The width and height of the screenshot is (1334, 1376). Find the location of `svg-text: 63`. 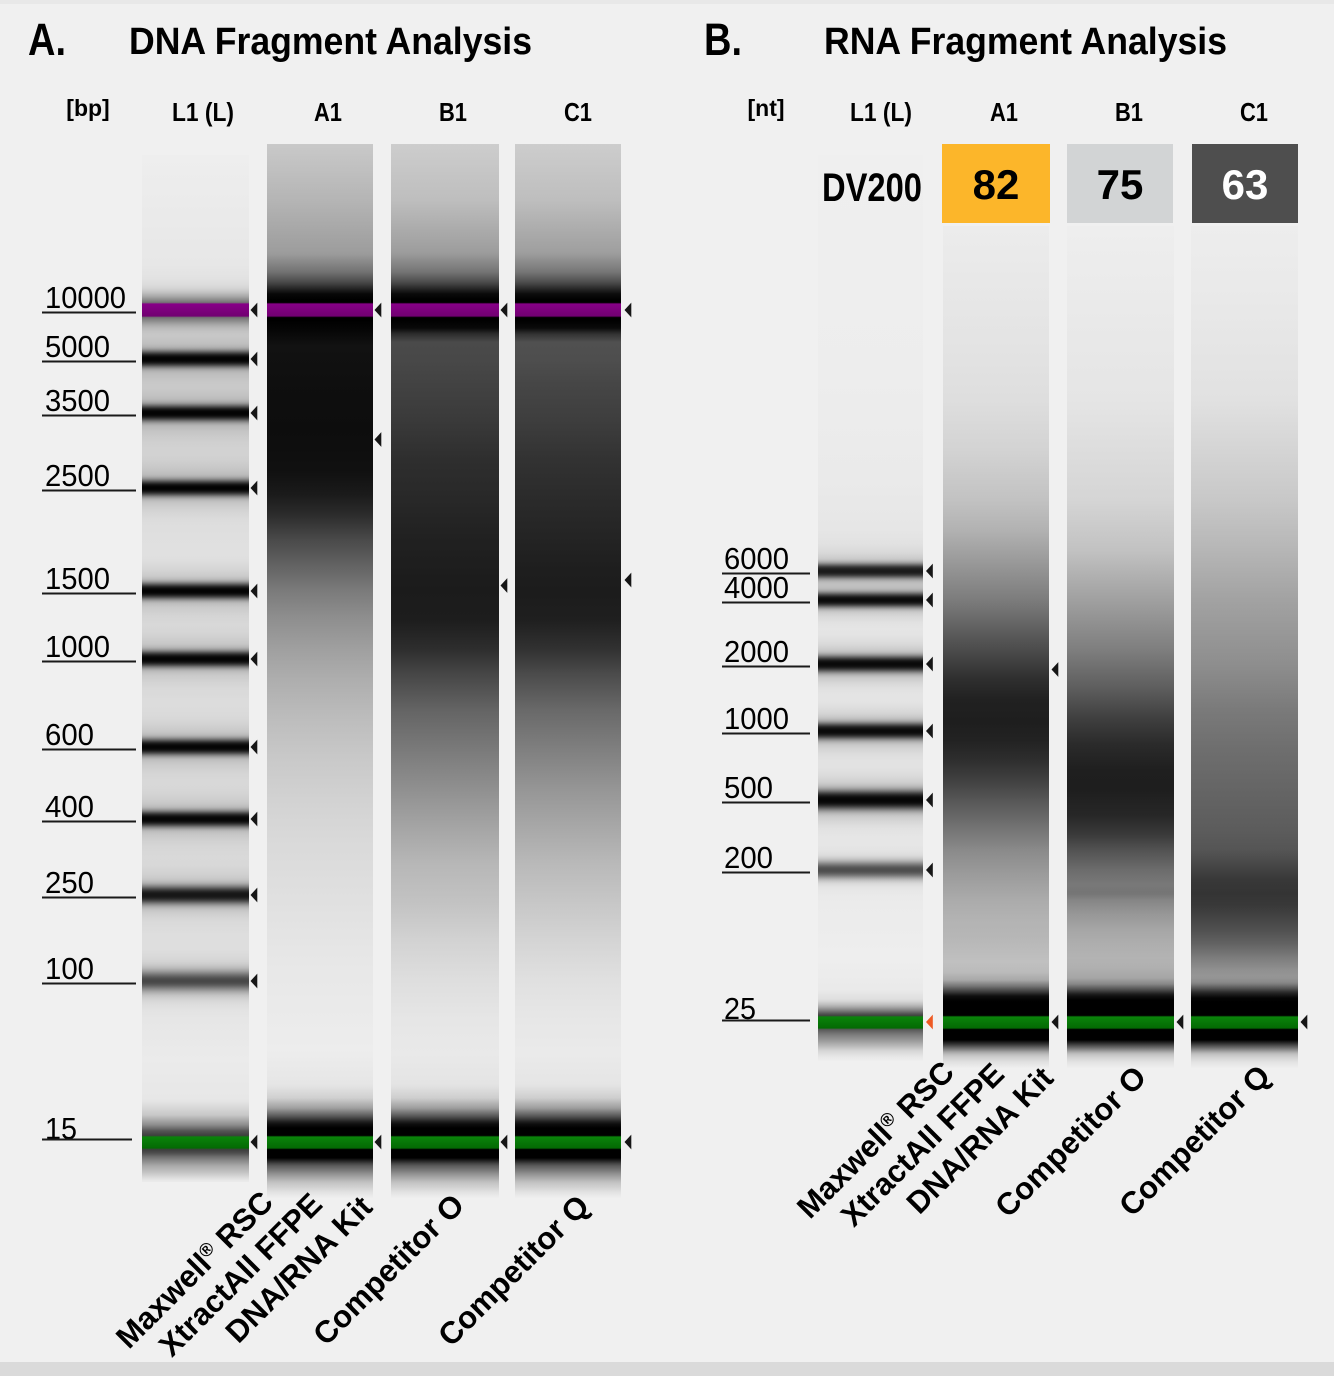

svg-text: 63 is located at coordinates (1245, 184).